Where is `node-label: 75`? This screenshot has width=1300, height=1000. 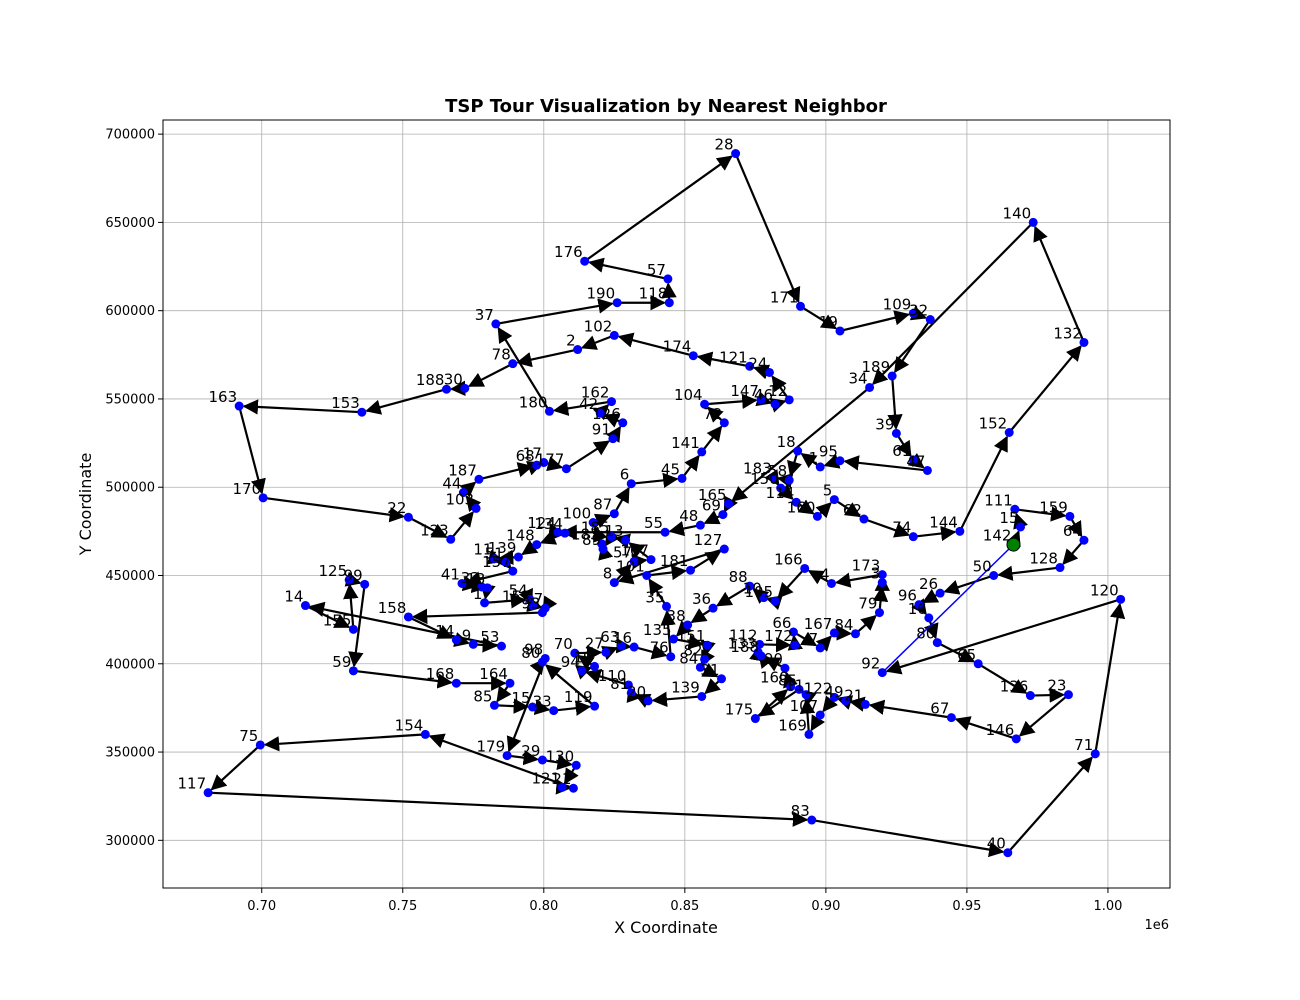 node-label: 75 is located at coordinates (248, 736).